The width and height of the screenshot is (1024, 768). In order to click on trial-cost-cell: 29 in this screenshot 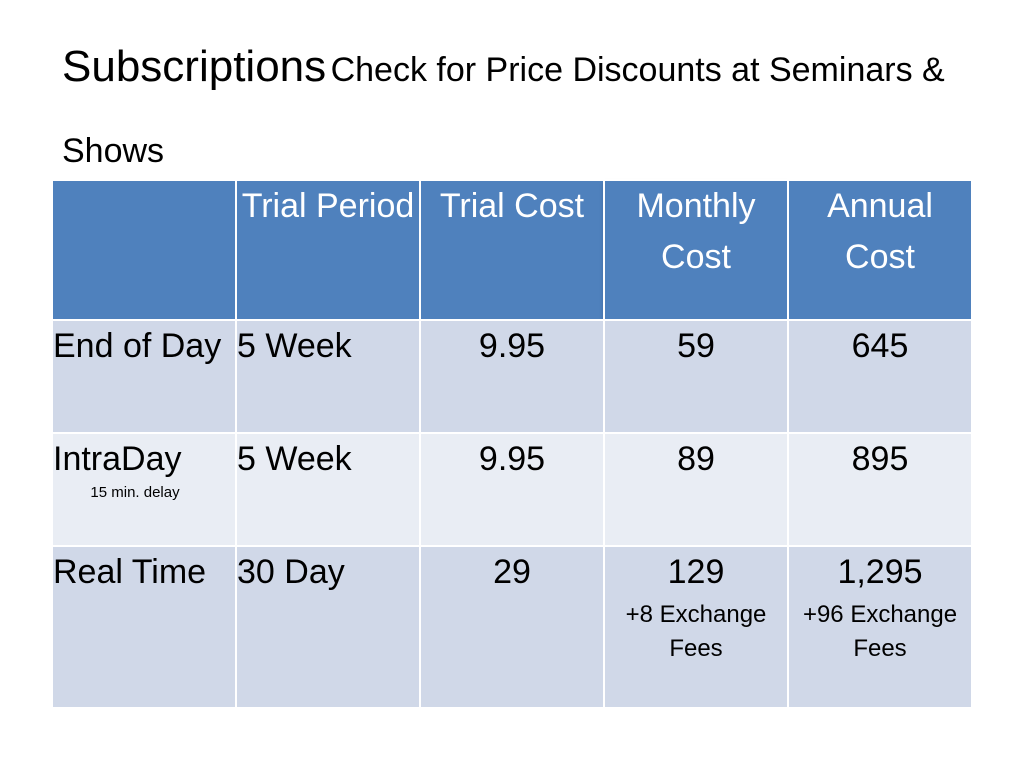, I will do `click(512, 627)`.